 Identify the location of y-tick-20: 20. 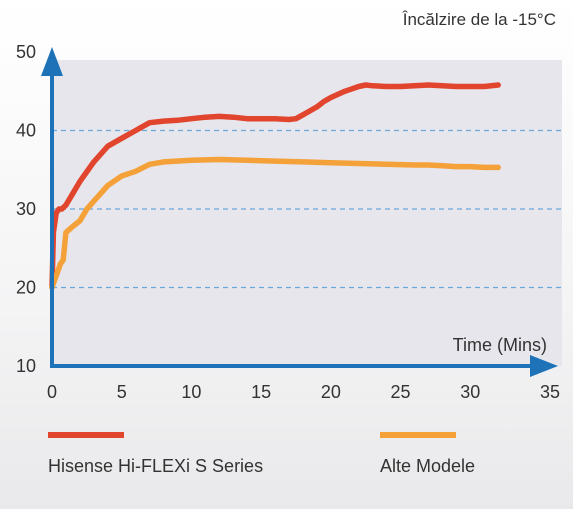
(26, 288).